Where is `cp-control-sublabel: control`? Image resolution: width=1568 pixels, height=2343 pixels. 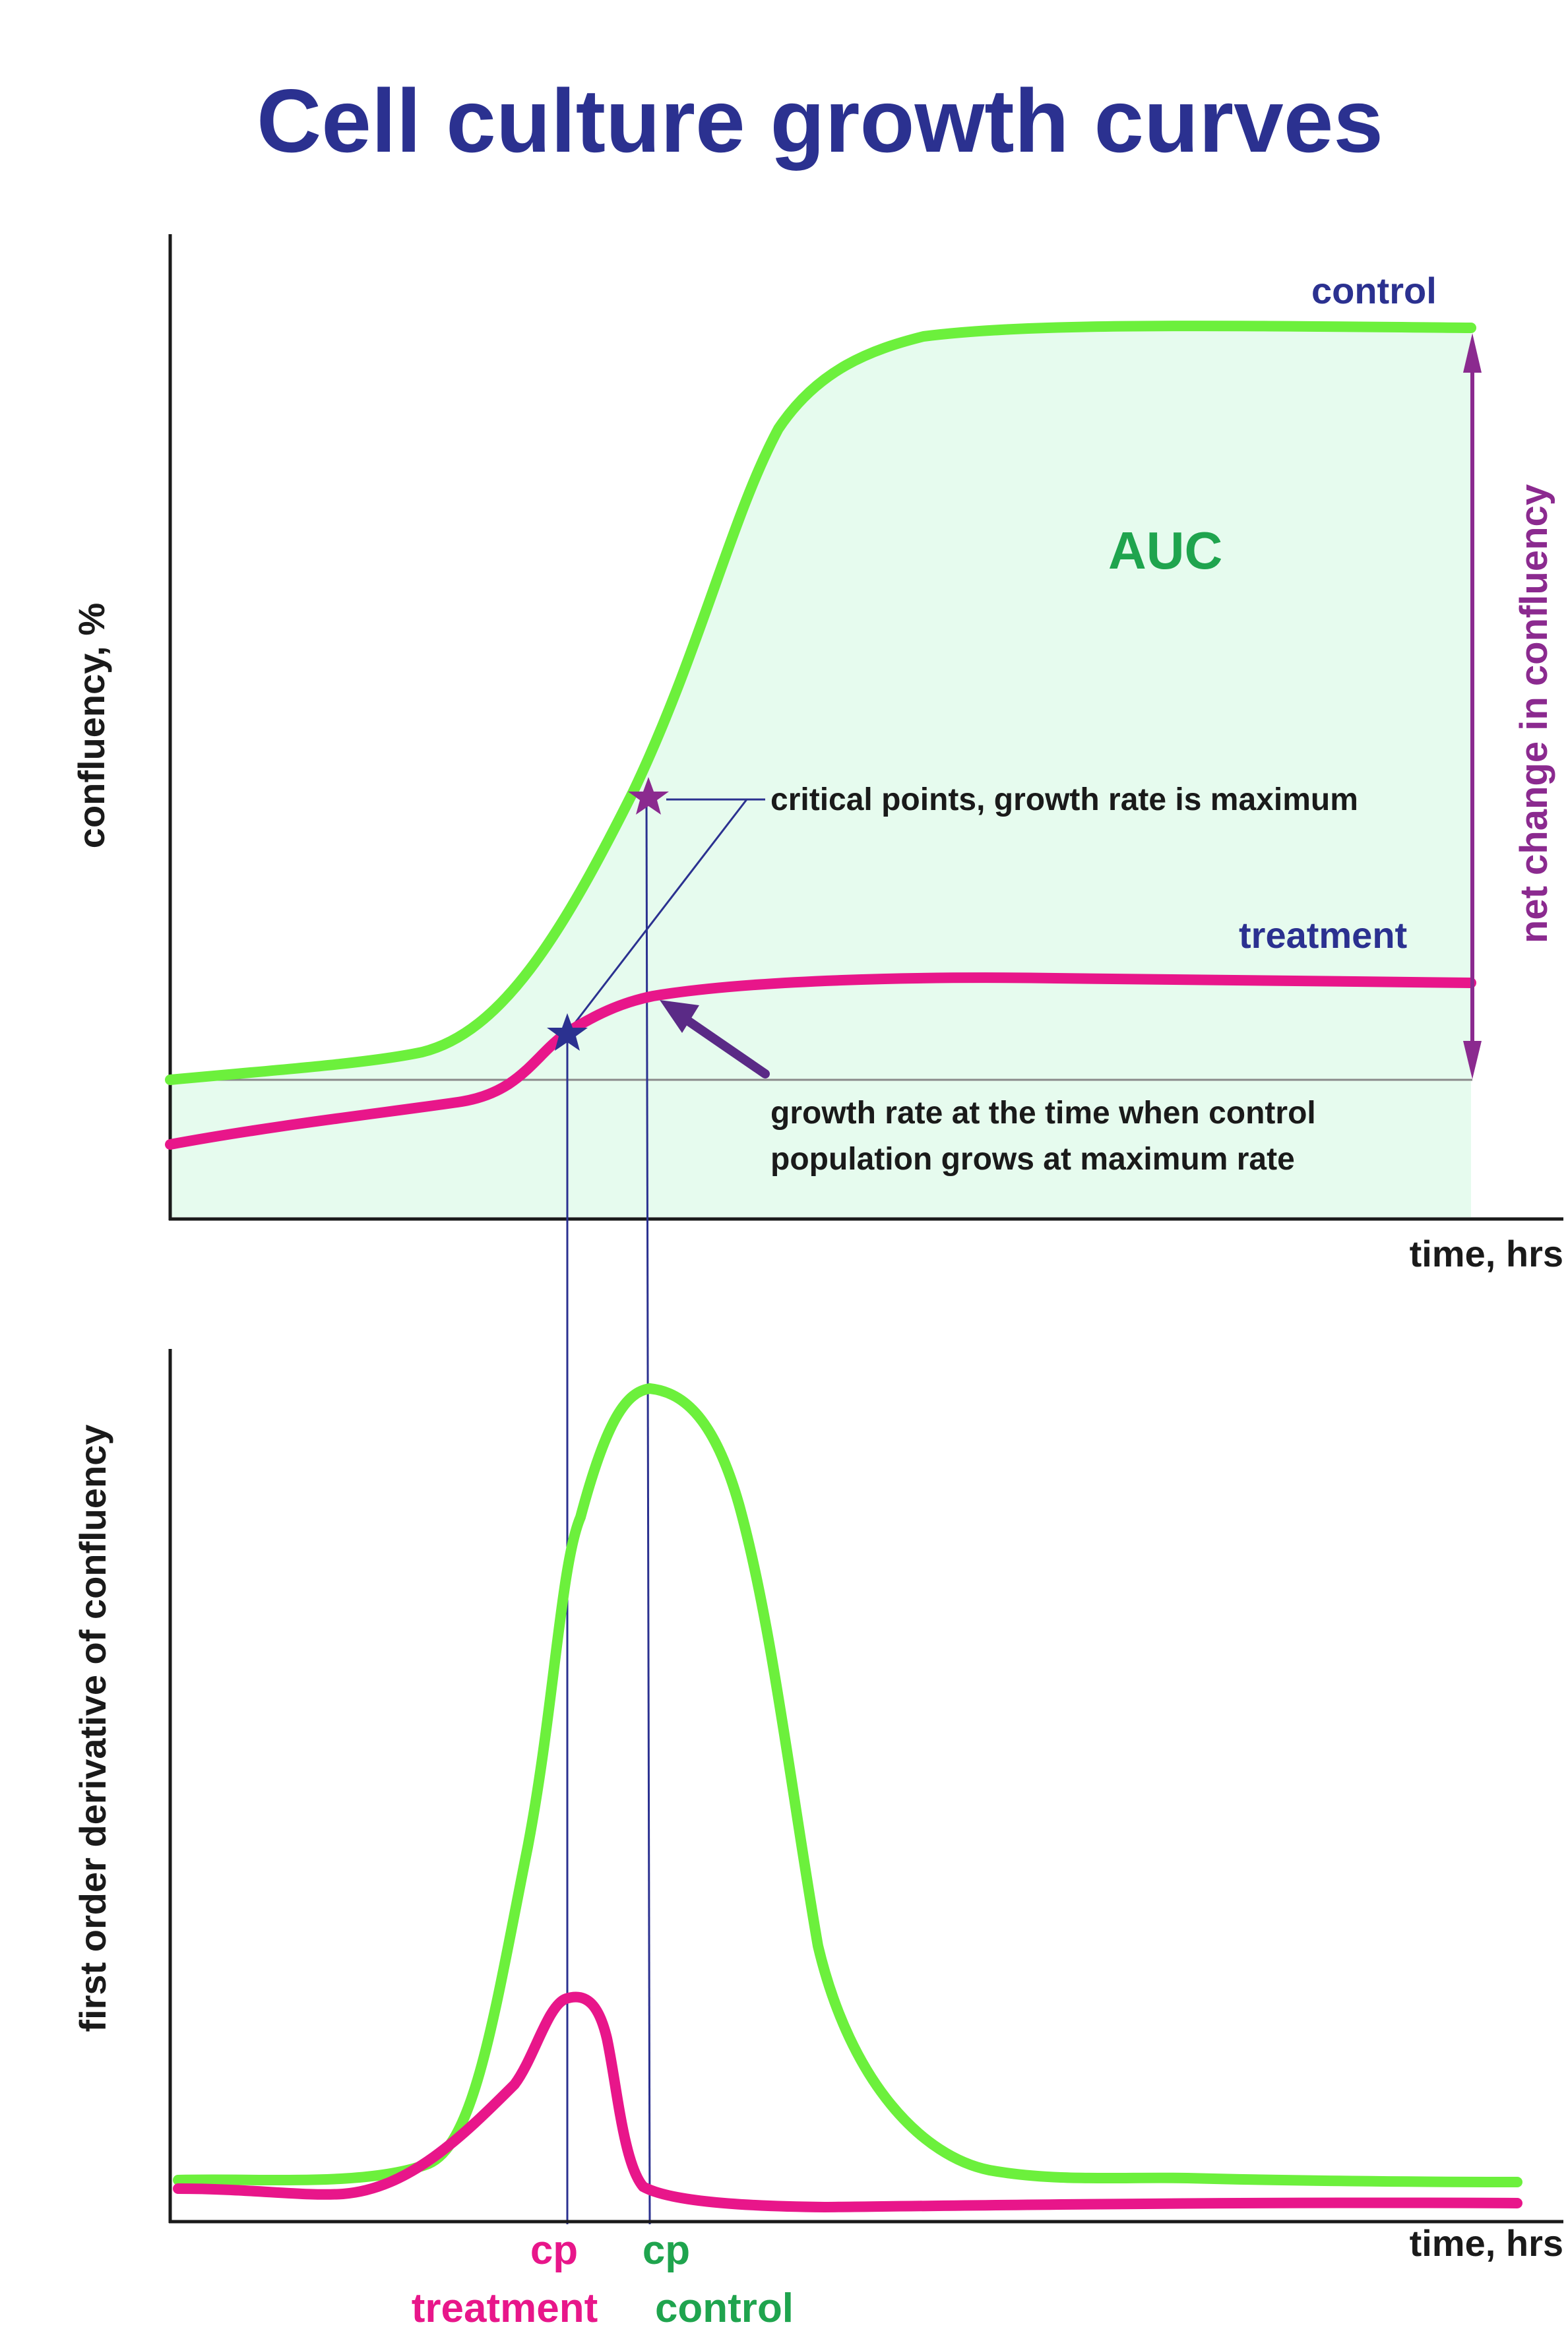
cp-control-sublabel: control is located at coordinates (724, 2309).